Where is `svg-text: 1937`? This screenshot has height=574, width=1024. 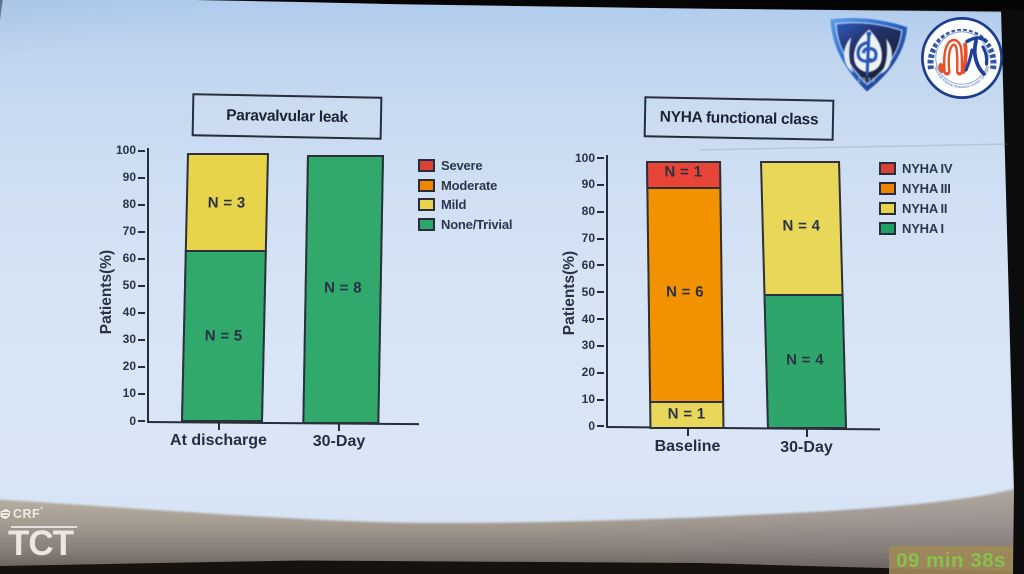
svg-text: 1937 is located at coordinates (867, 80).